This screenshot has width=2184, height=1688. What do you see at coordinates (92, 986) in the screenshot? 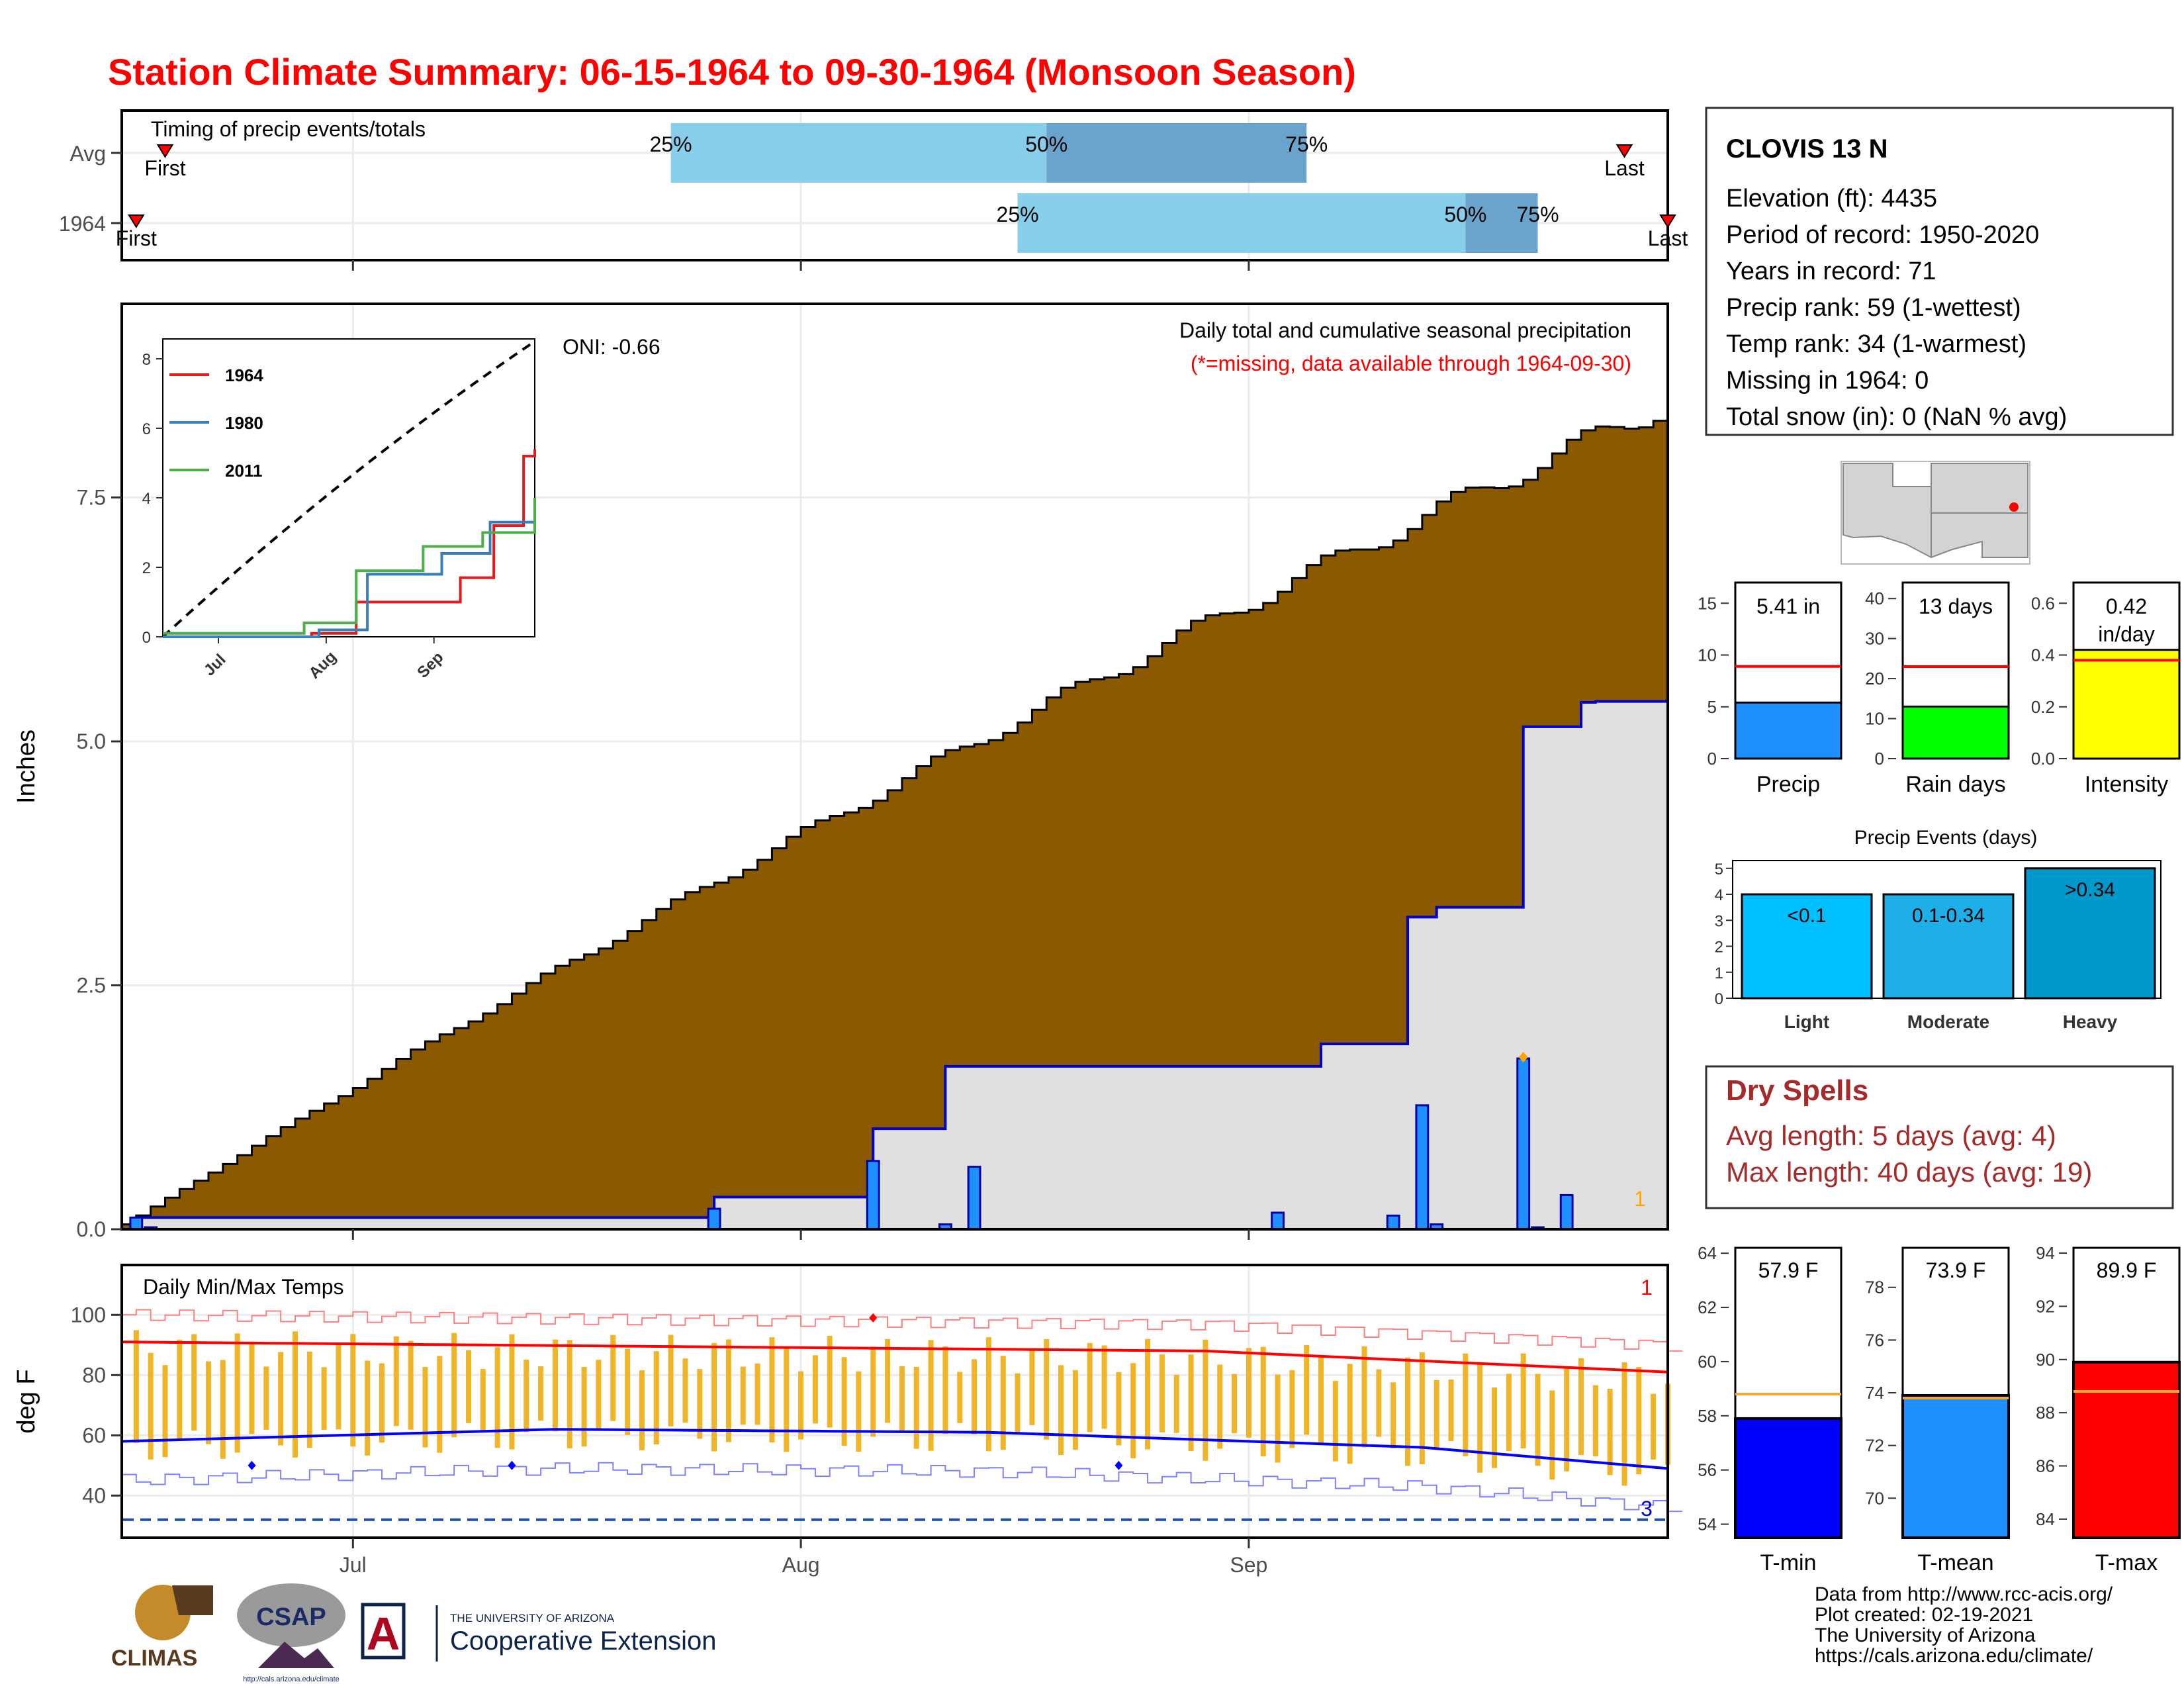
I see `precip-y-tick-label: 2.5` at bounding box center [92, 986].